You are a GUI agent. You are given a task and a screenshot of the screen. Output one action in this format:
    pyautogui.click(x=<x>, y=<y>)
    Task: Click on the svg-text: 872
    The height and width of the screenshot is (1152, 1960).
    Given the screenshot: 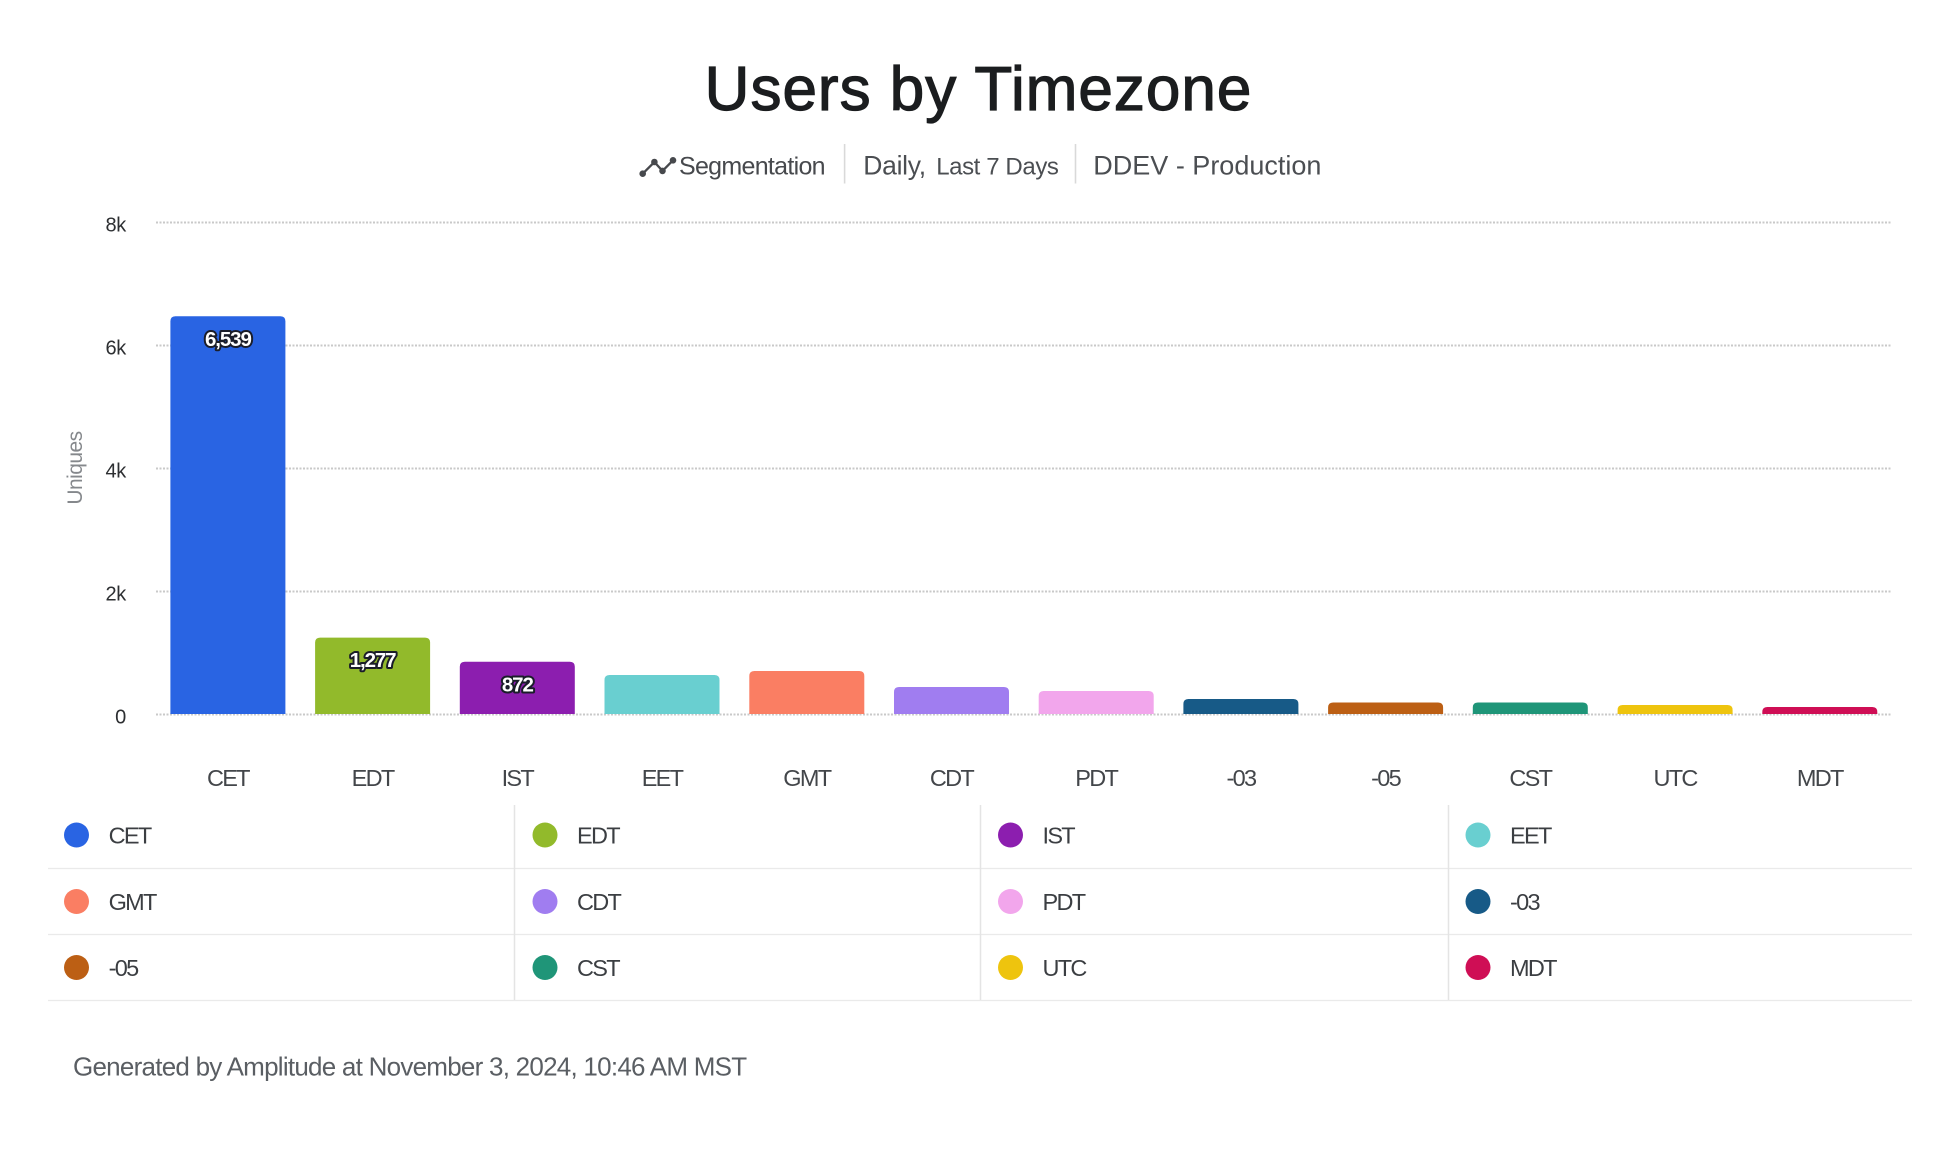 What is the action you would take?
    pyautogui.click(x=518, y=684)
    